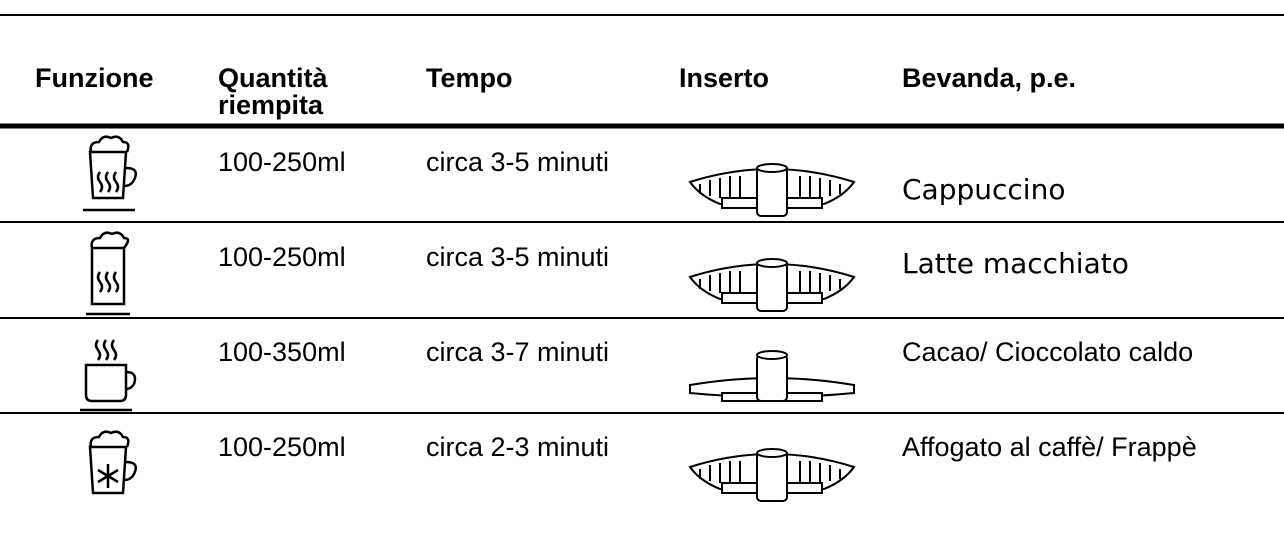 The width and height of the screenshot is (1284, 533). What do you see at coordinates (469, 78) in the screenshot?
I see `header-cell: Tempo` at bounding box center [469, 78].